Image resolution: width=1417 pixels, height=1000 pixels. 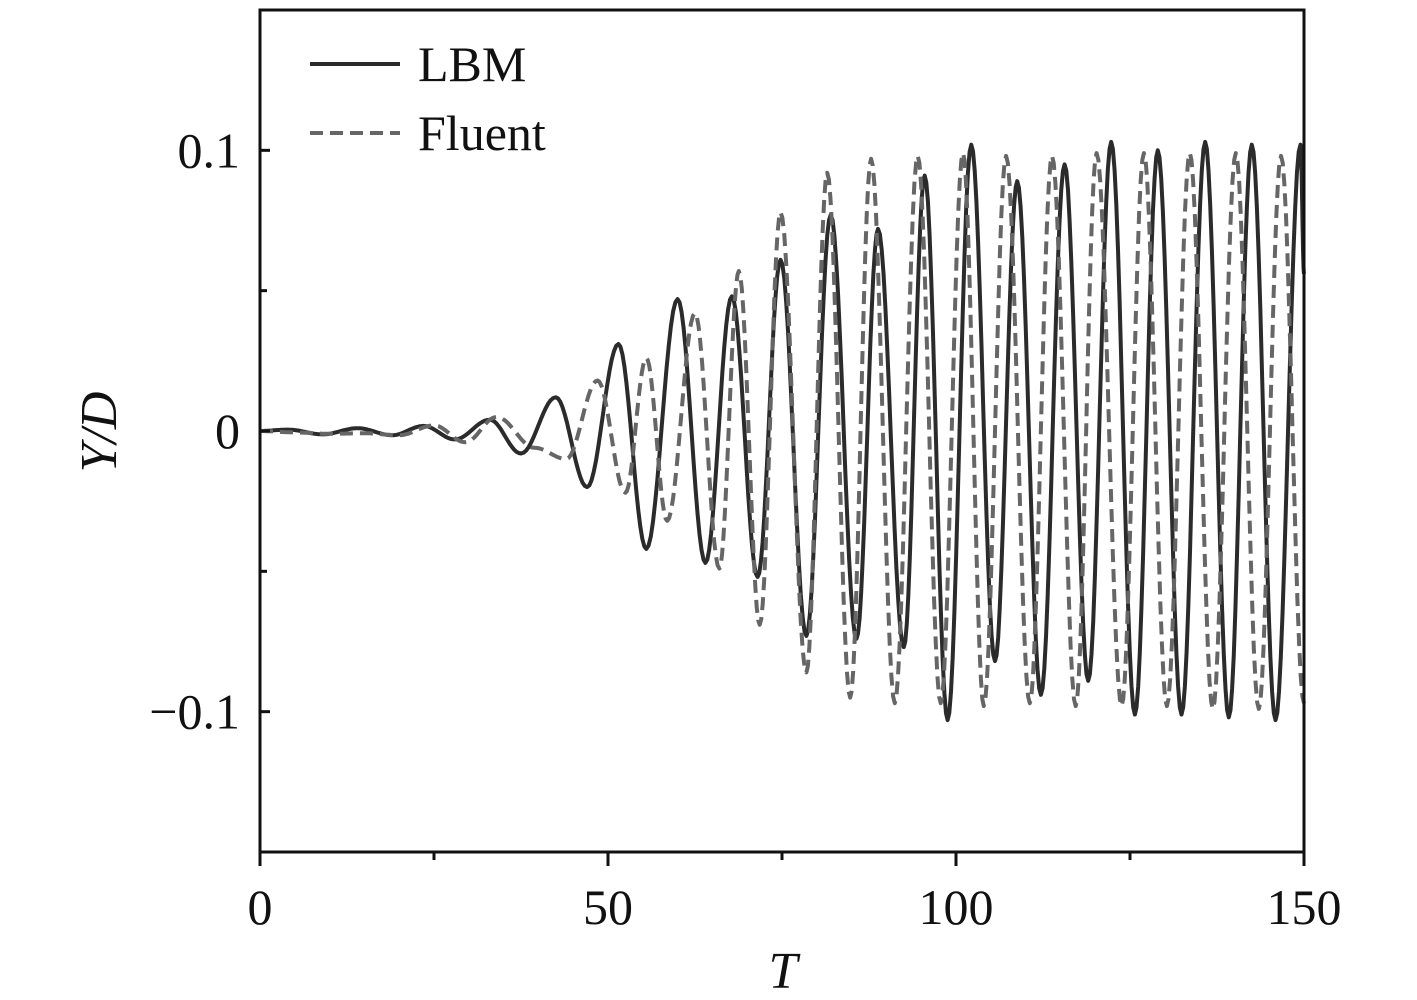 What do you see at coordinates (608, 907) in the screenshot?
I see `x-tick-label: 50` at bounding box center [608, 907].